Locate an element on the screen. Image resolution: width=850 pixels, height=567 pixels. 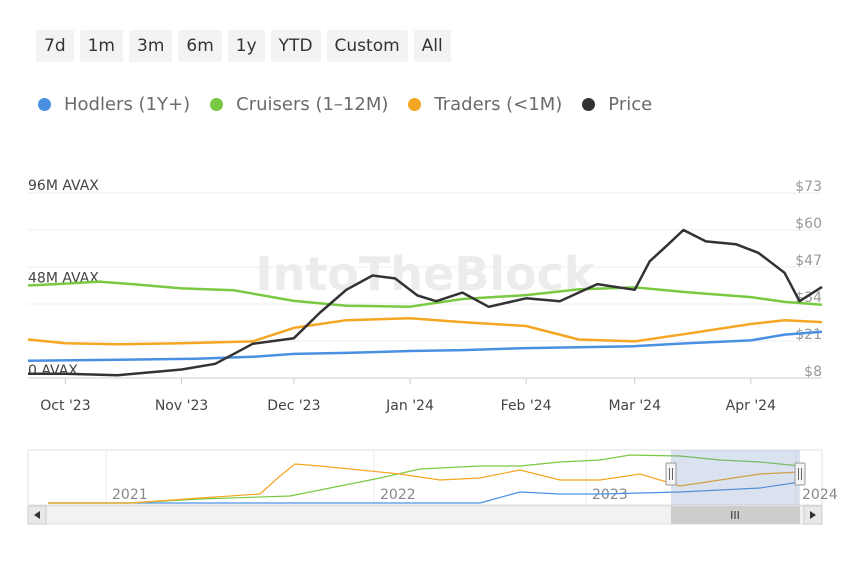
range-button-6m: 6m is located at coordinates (200, 46).